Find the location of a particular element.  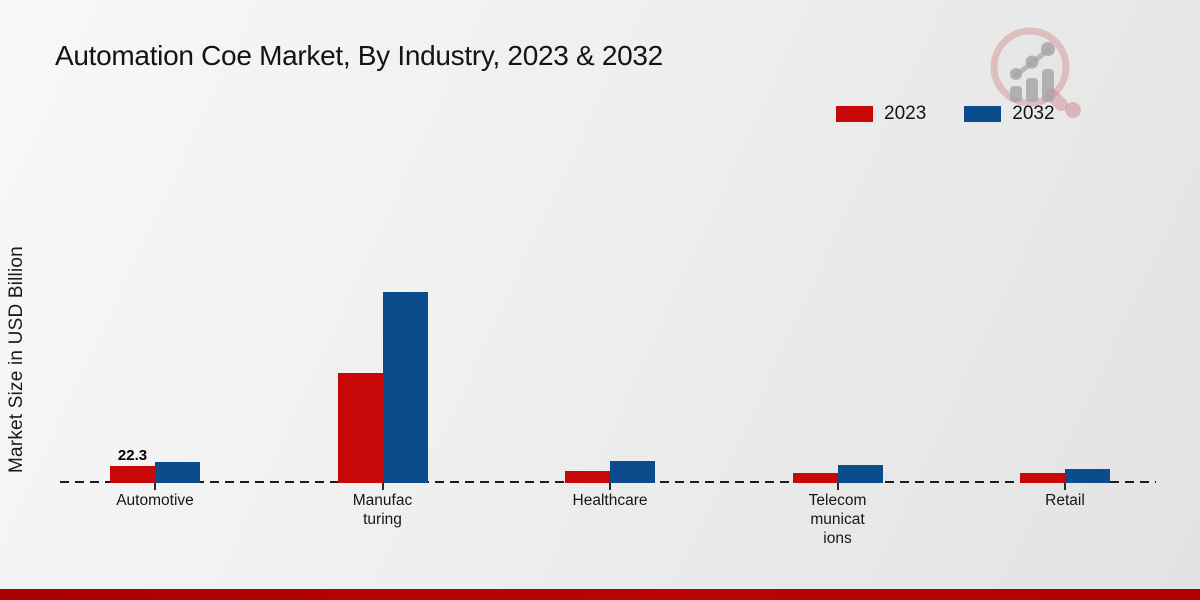

bar-group-healthcare is located at coordinates (610, 333).